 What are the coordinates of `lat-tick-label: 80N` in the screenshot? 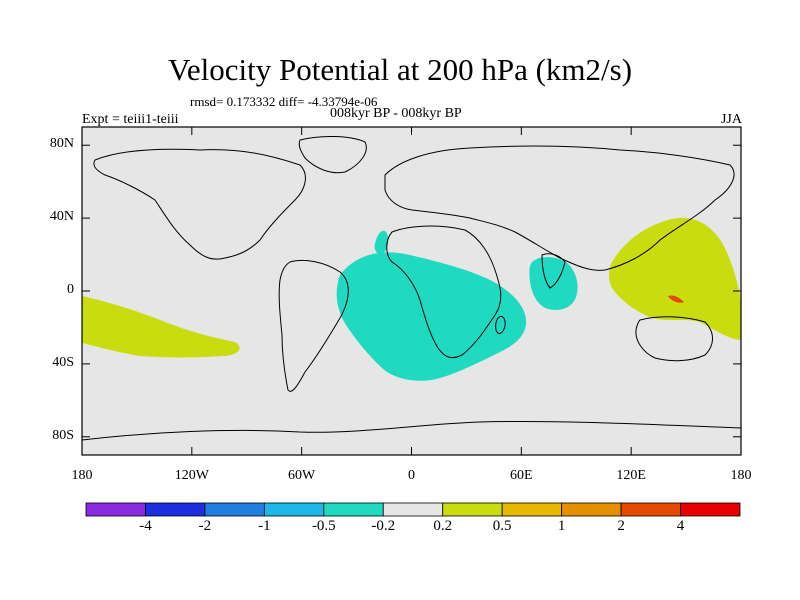 It's located at (61, 144).